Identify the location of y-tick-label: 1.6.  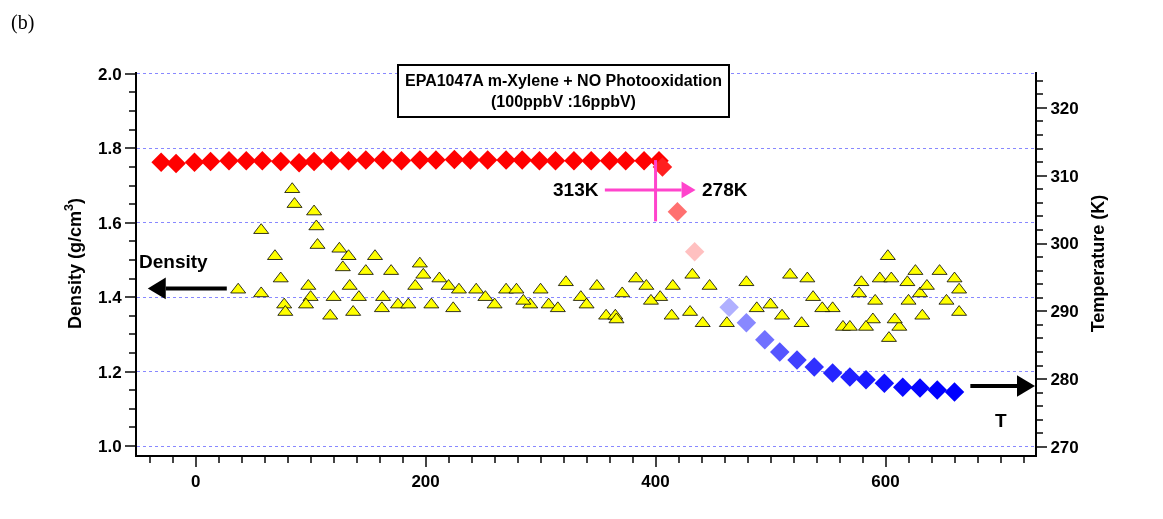
(109, 223).